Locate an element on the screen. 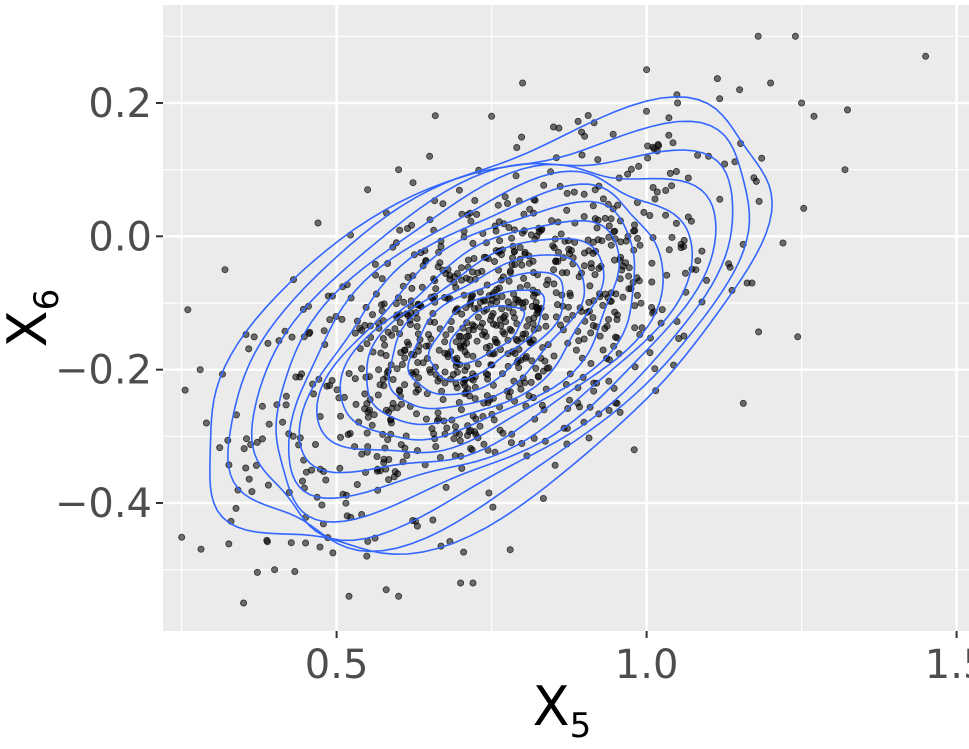 The height and width of the screenshot is (749, 969). y-tick-label: −0.4 is located at coordinates (103, 504).